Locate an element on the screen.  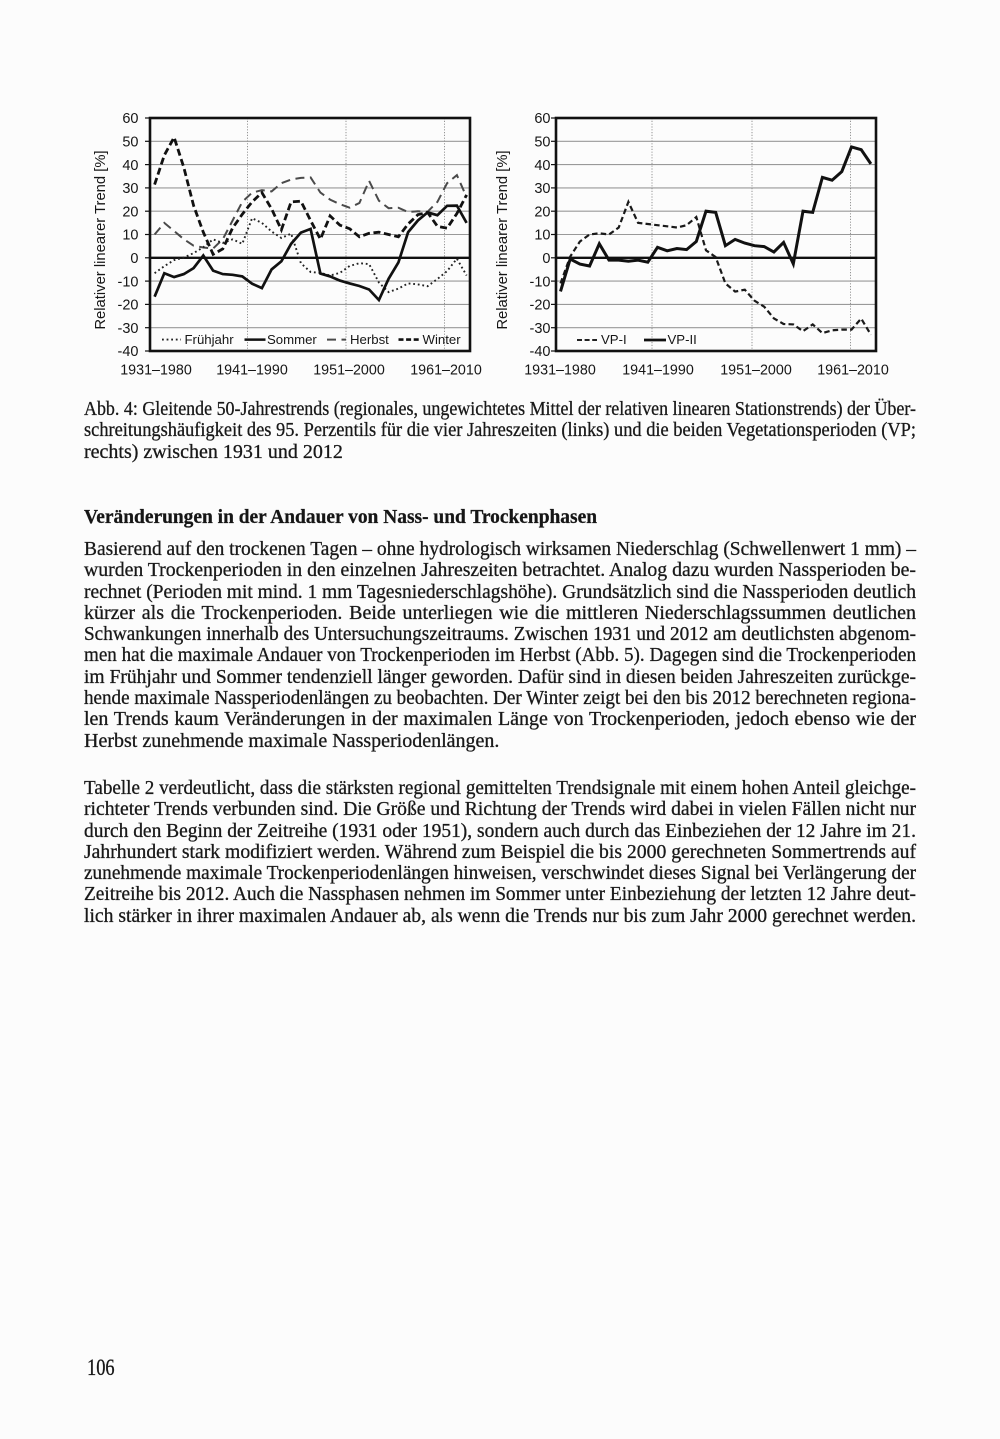
svg-text: Winter is located at coordinates (442, 339).